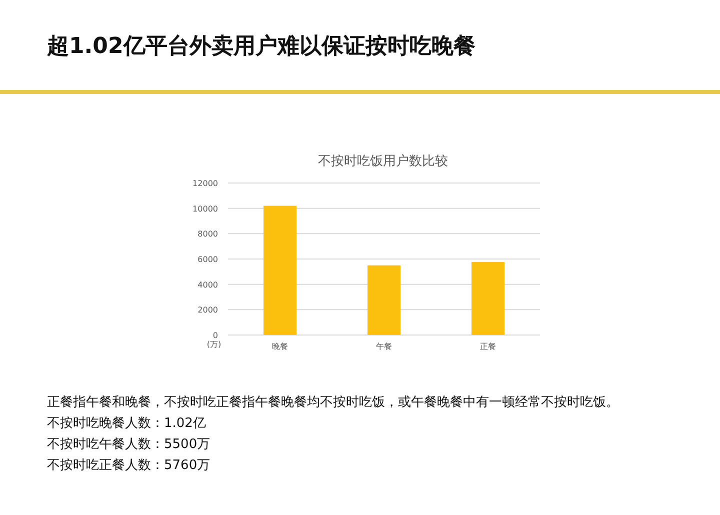  Describe the element at coordinates (208, 285) in the screenshot. I see `y-tick-label: 4000` at that location.